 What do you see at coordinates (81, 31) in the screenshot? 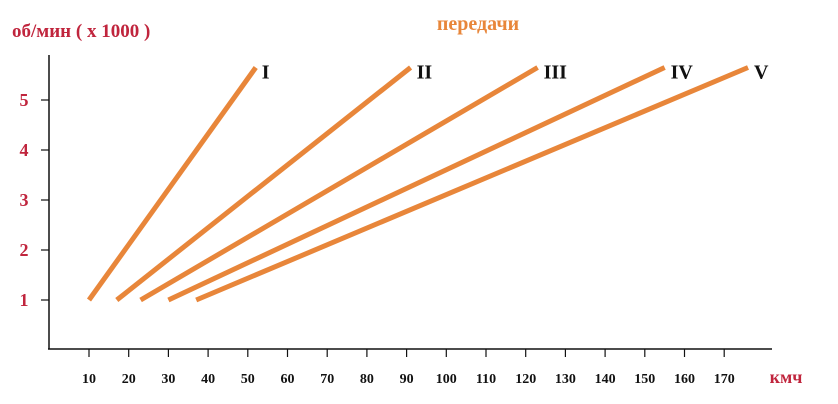
I see `y-axis-label: об/мин ( x 1000 )` at bounding box center [81, 31].